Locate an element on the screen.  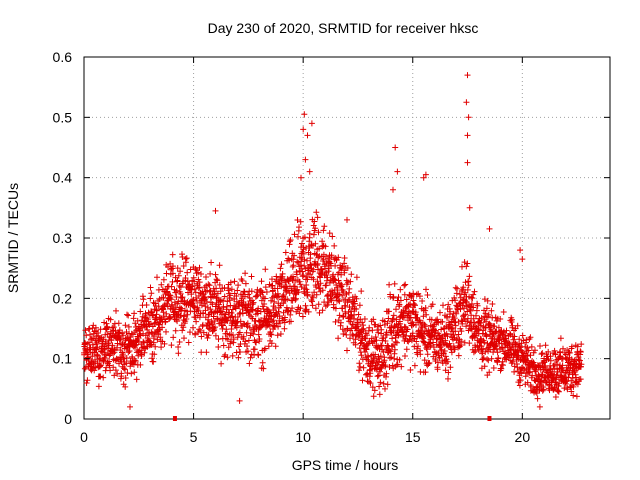
x-tick-label: 0 is located at coordinates (84, 437).